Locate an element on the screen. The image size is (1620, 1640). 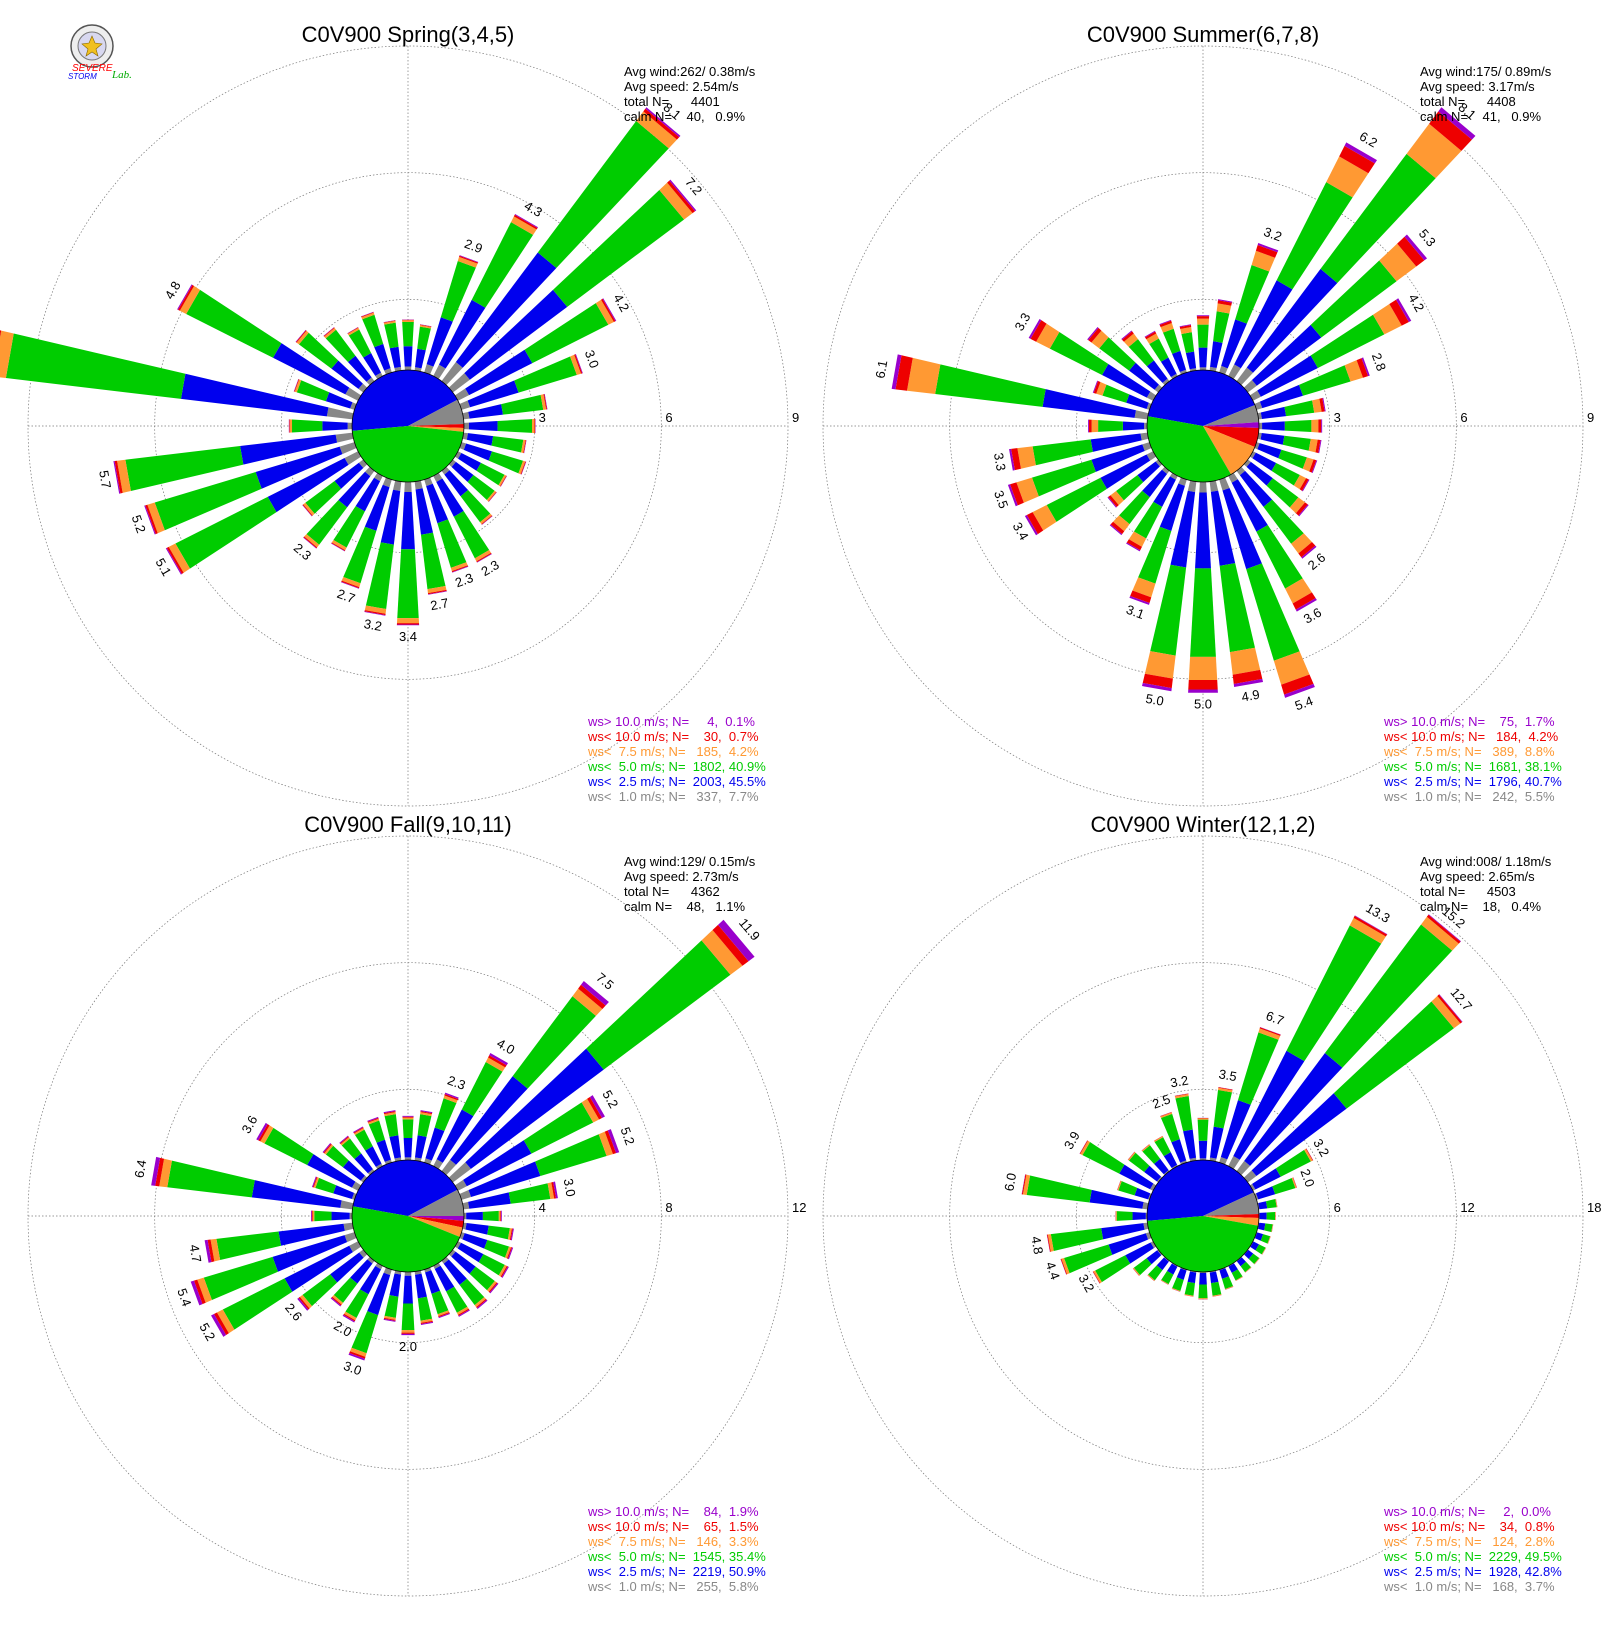
direction-bar-80: 3.0 is located at coordinates (520, 1193).